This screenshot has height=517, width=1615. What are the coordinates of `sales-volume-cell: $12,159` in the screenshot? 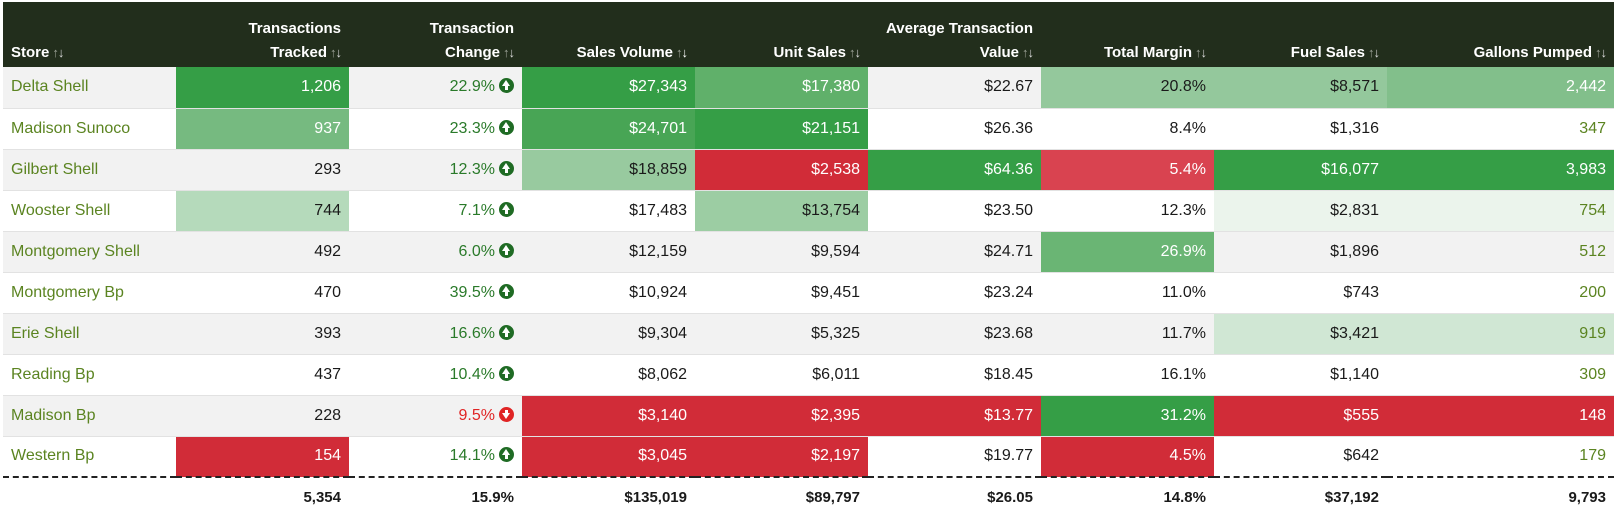 It's located at (608, 252).